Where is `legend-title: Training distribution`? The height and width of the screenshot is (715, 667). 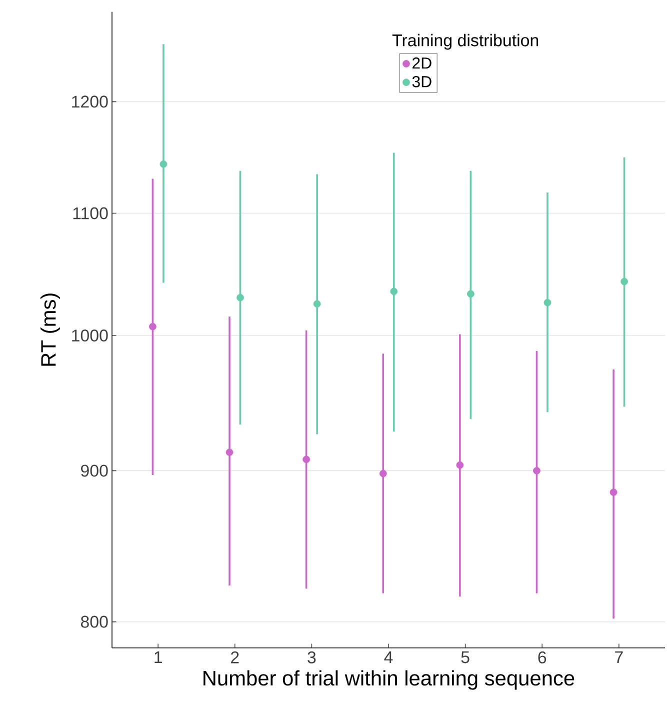 legend-title: Training distribution is located at coordinates (465, 42).